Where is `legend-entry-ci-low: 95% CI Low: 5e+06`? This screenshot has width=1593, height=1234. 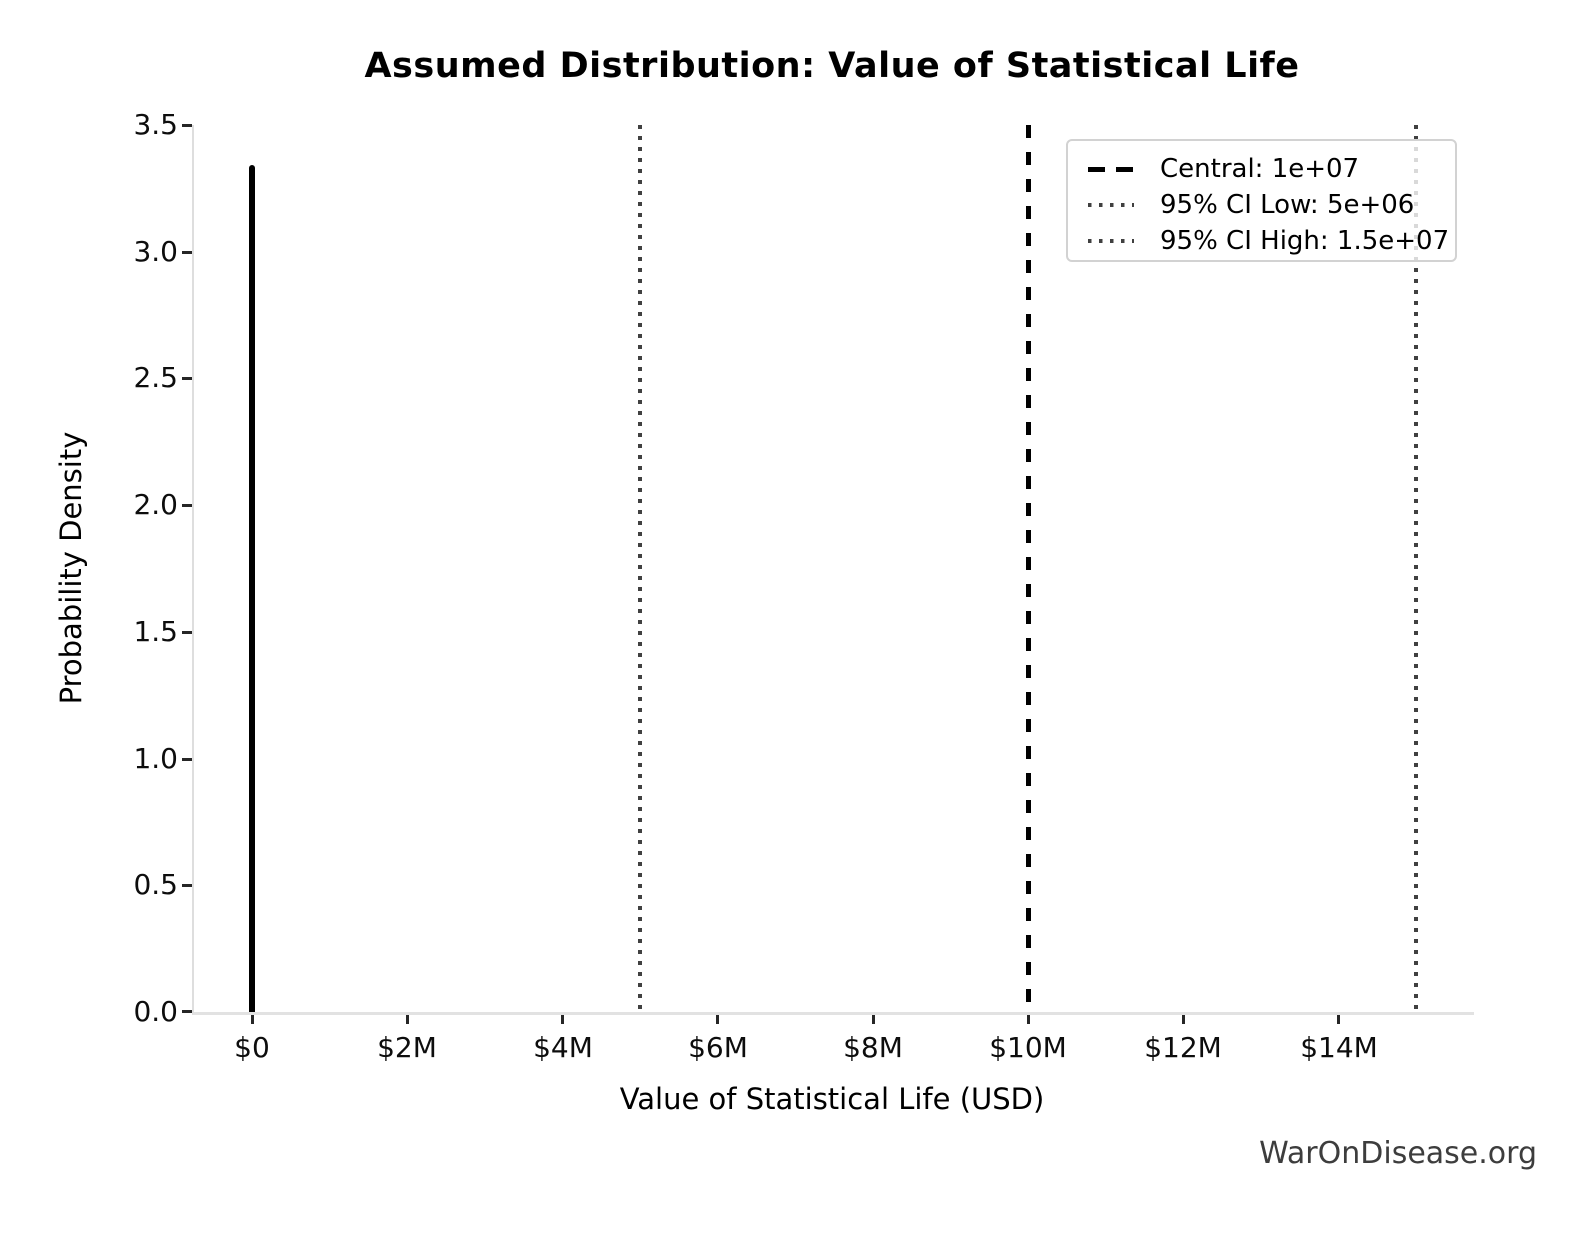 legend-entry-ci-low: 95% CI Low: 5e+06 is located at coordinates (1271, 205).